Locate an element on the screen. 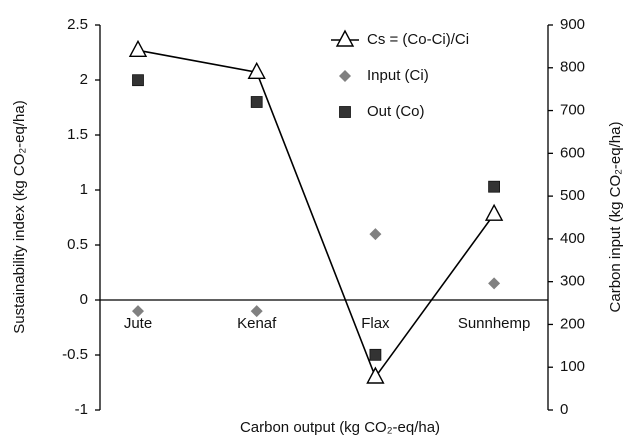 Image resolution: width=630 pixels, height=437 pixels. y-tick-label: 2.5 is located at coordinates (77, 24).